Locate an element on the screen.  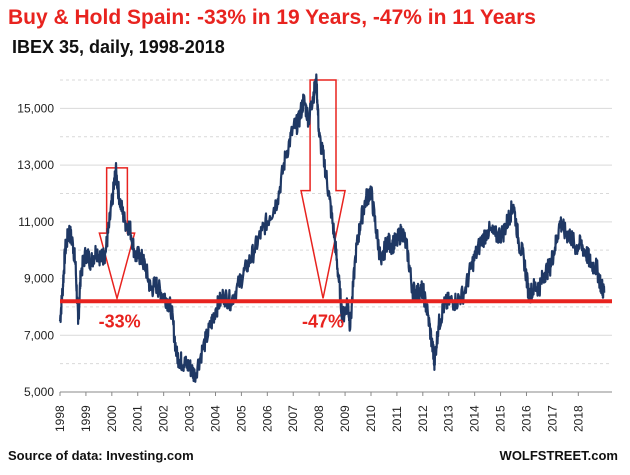
y-axis: 5,000 7,000 9,000 11,000 13,000 15,000 is located at coordinates (35, 250).